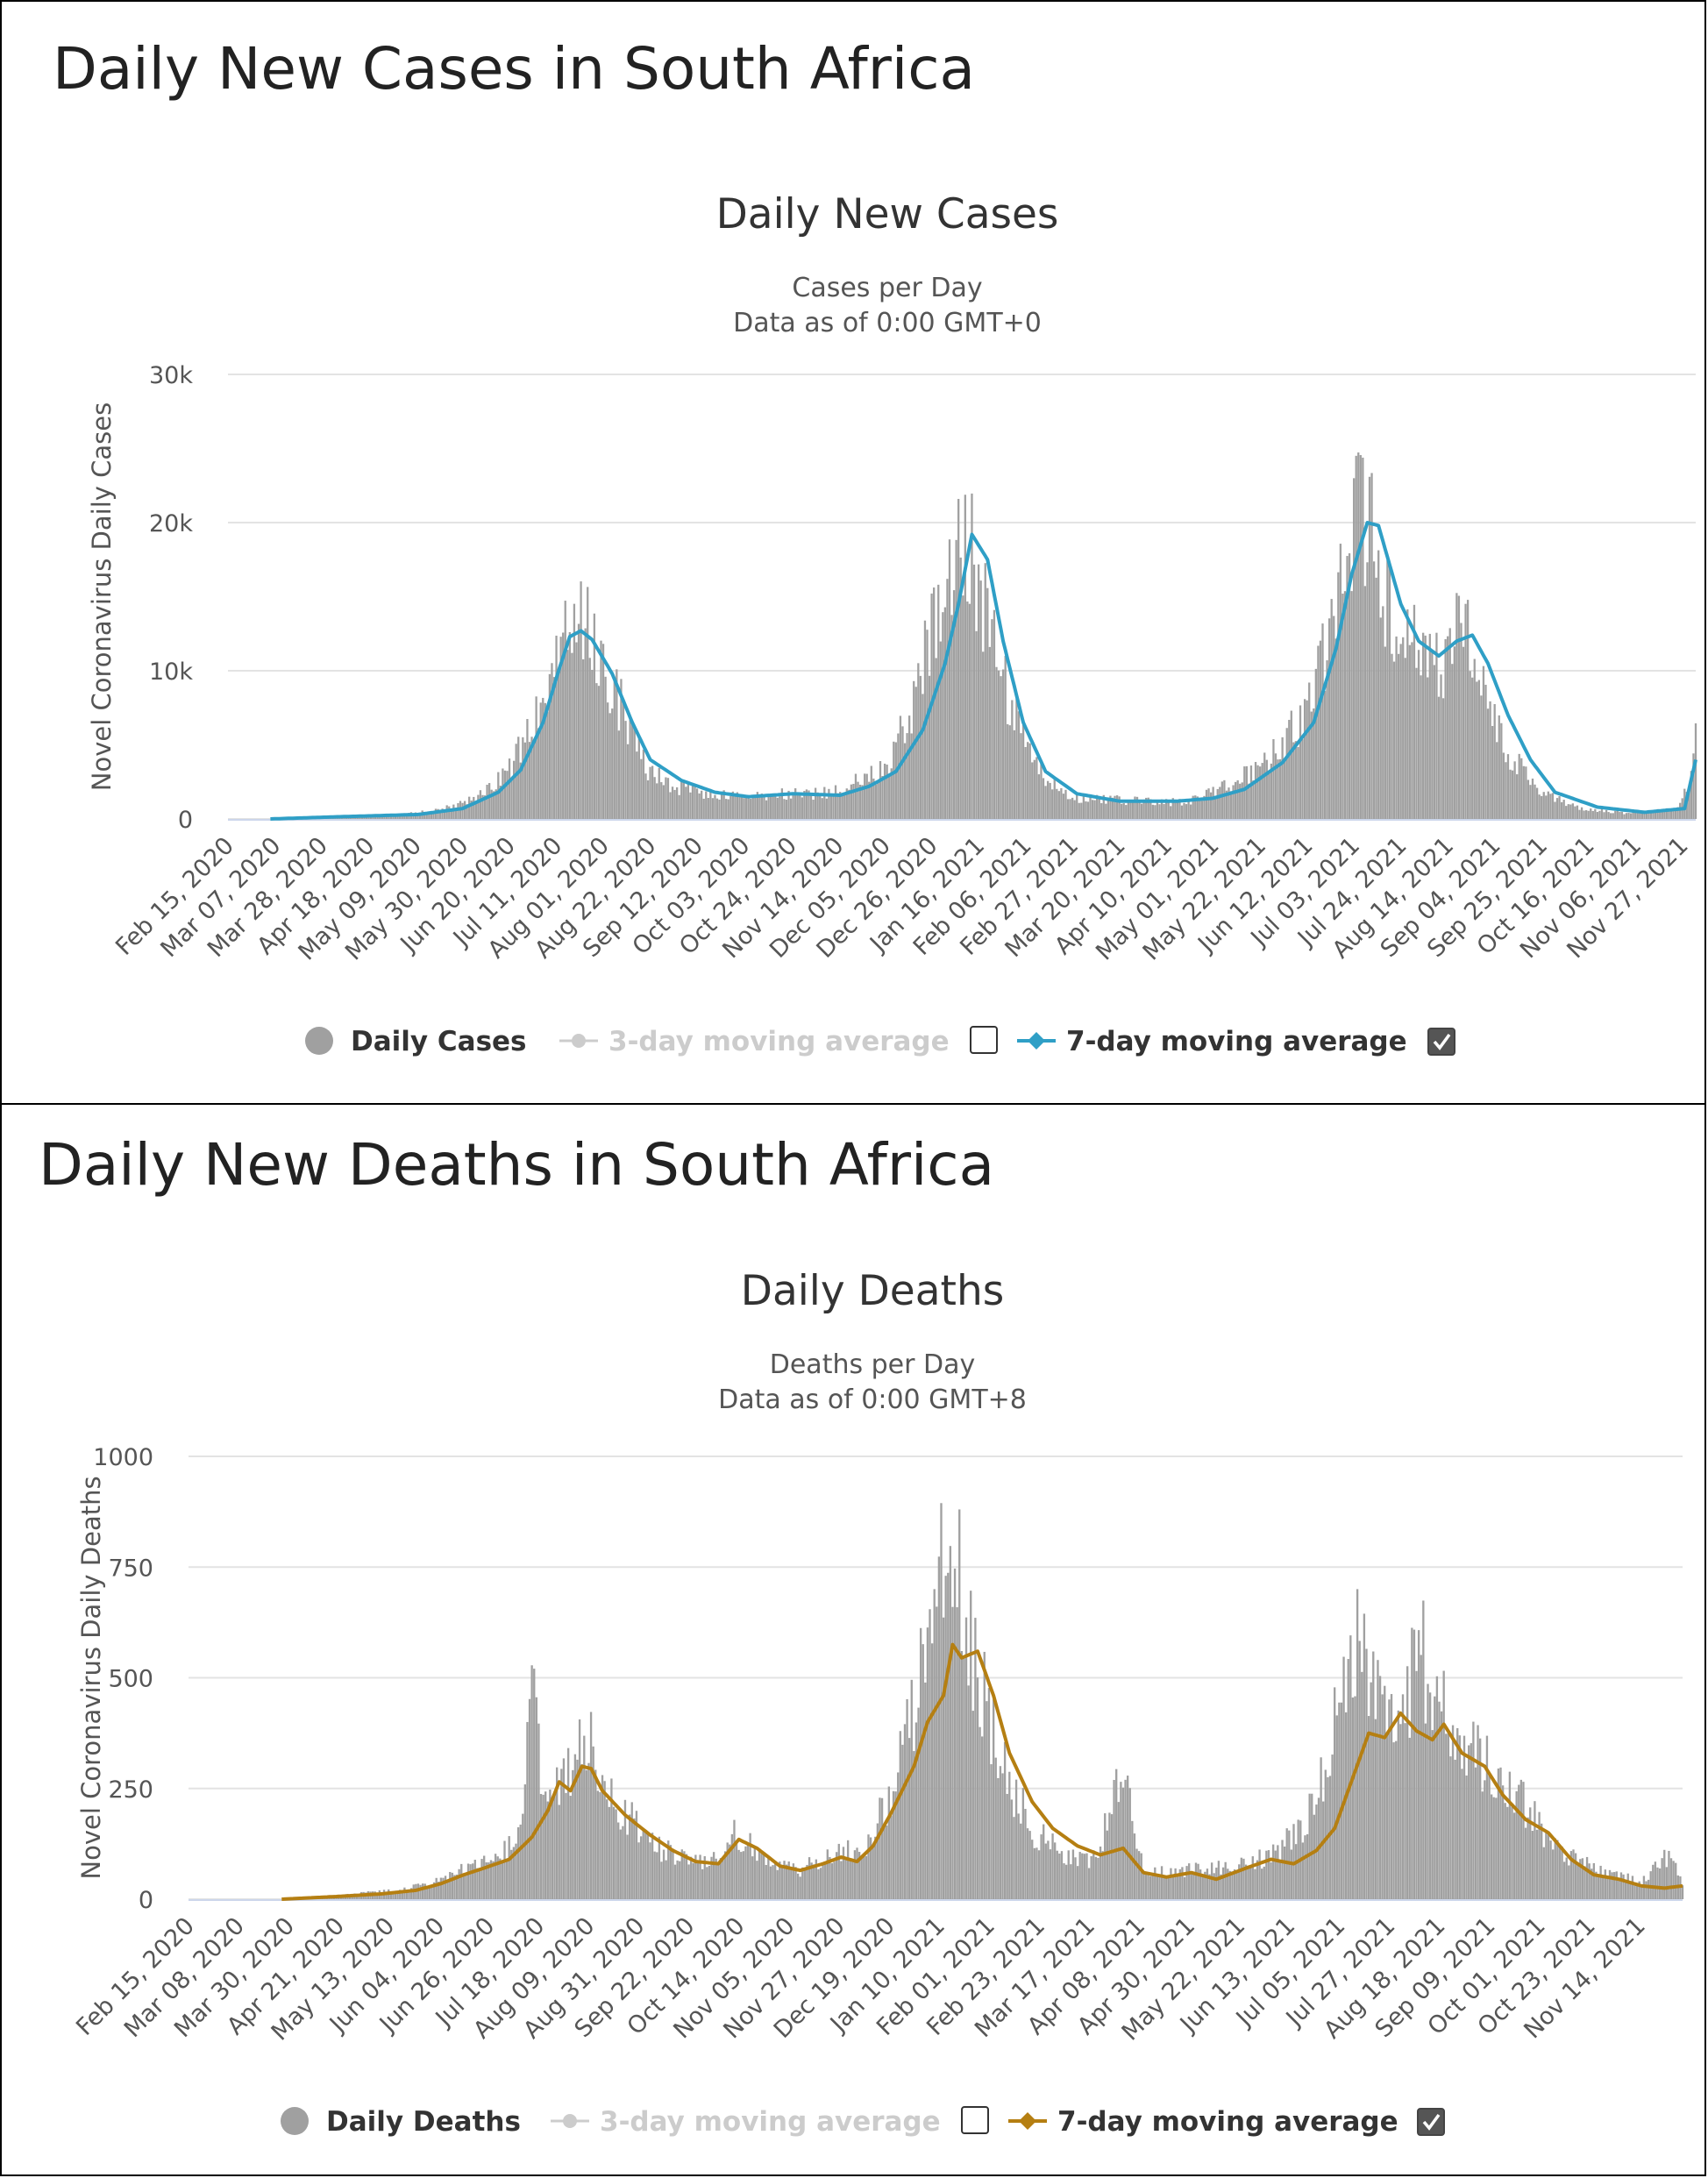 The image size is (1708, 2178). Describe the element at coordinates (423, 2122) in the screenshot. I see `legend-daily-label: Daily Deaths` at that location.